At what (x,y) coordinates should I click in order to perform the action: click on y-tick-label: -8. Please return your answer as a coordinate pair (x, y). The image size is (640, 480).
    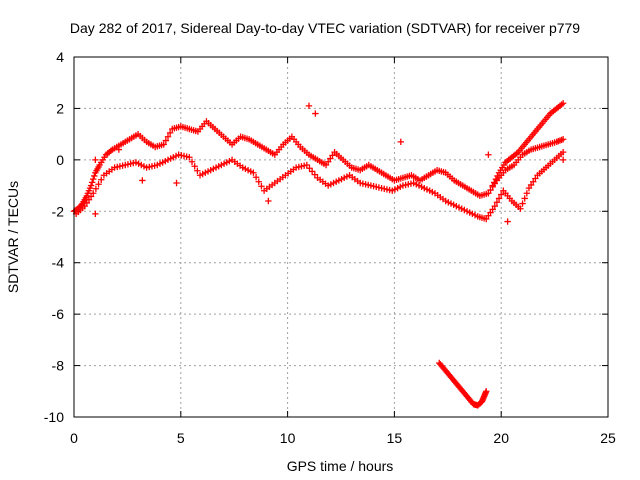
    Looking at the image, I should click on (58, 366).